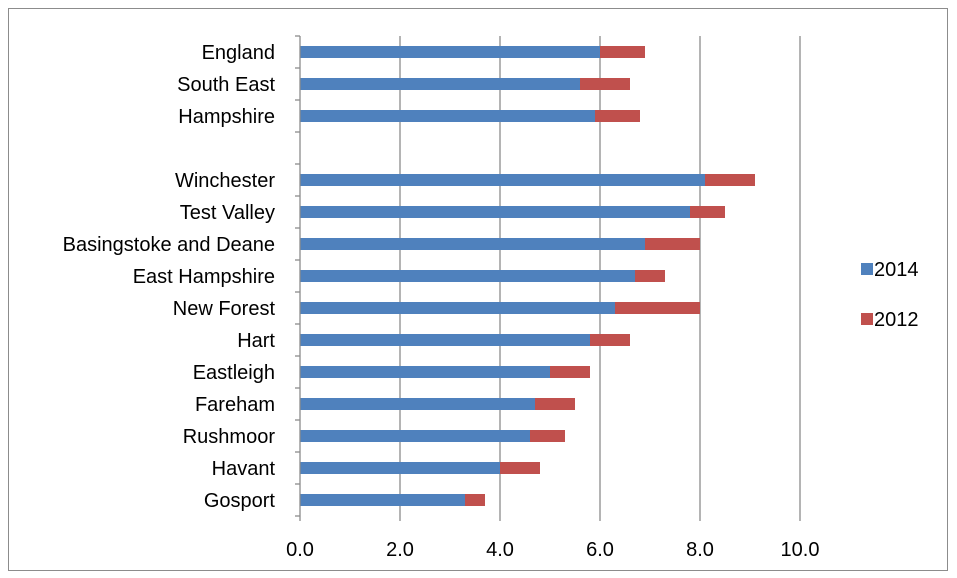 This screenshot has height=578, width=957. What do you see at coordinates (235, 405) in the screenshot?
I see `category-label: Fareham` at bounding box center [235, 405].